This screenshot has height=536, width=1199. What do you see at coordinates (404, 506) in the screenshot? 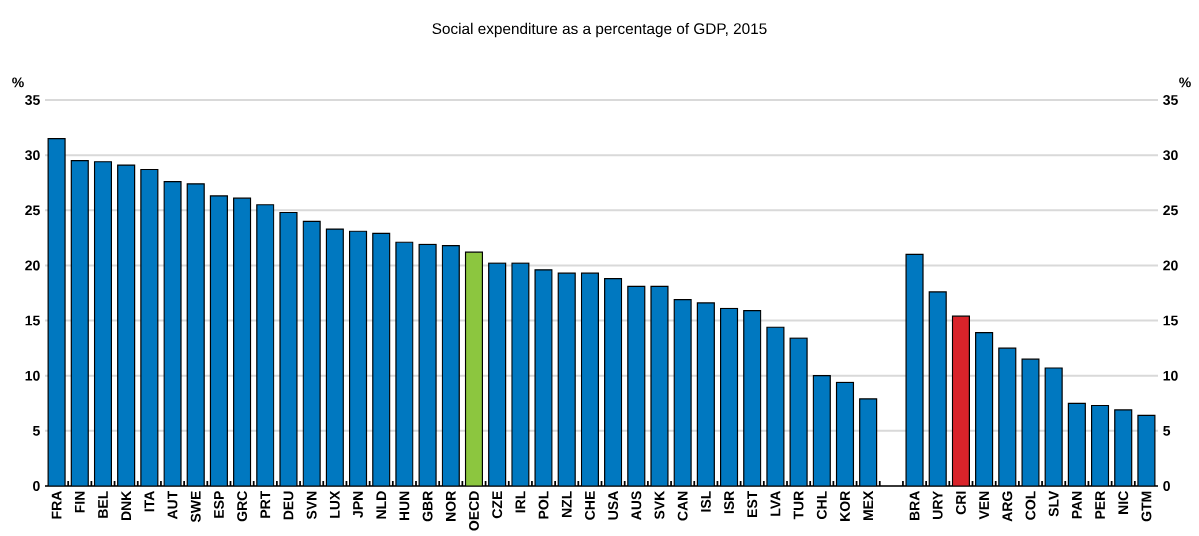
I see `x-tick-label: HUN` at bounding box center [404, 506].